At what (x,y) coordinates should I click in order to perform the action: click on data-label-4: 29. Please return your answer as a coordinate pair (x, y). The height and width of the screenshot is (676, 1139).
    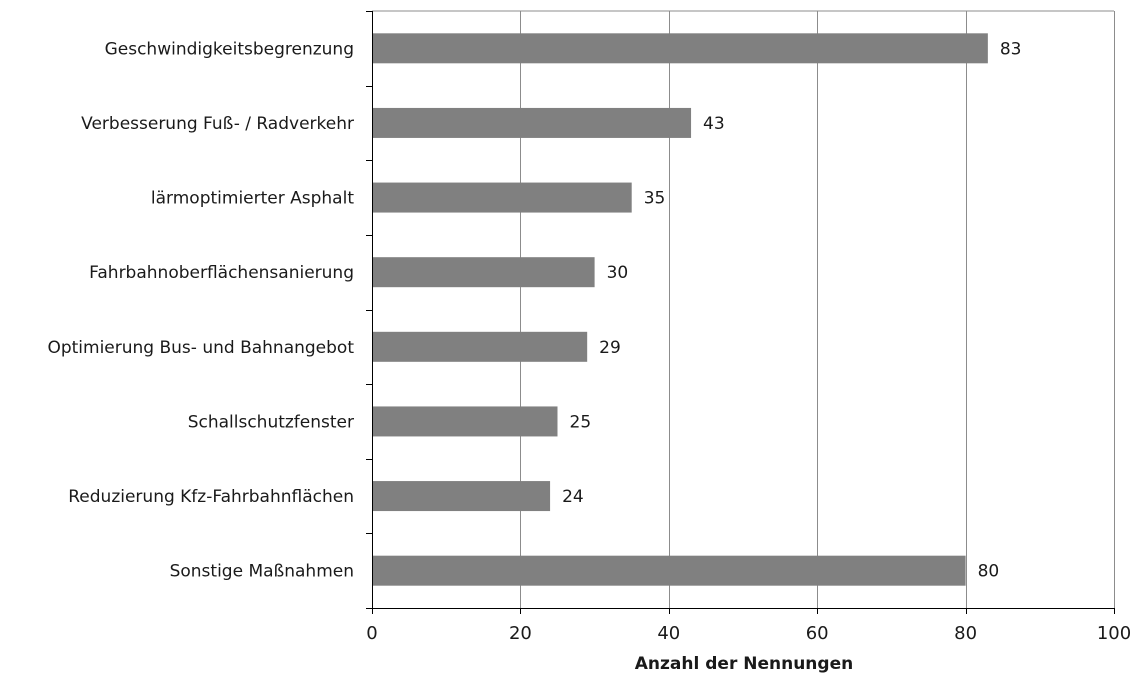
    Looking at the image, I should click on (610, 348).